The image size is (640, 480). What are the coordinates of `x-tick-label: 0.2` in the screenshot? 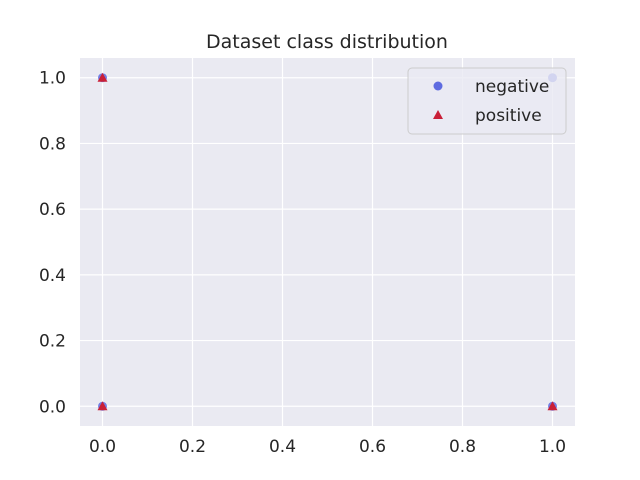 It's located at (192, 447).